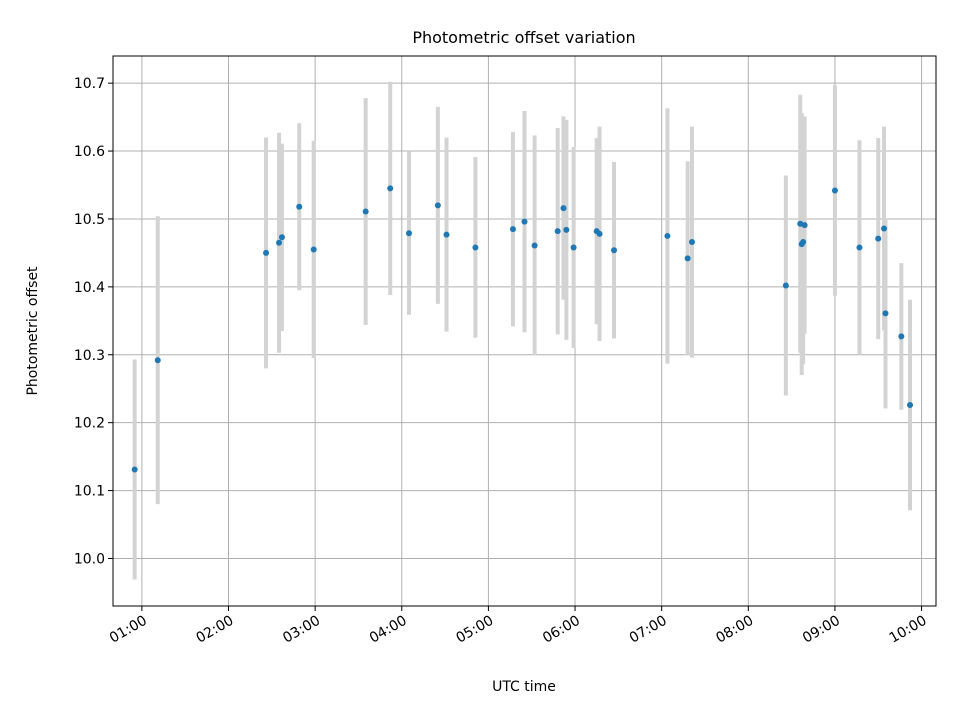 This screenshot has width=960, height=724. What do you see at coordinates (93, 321) in the screenshot?
I see `y-axis-ticks: 10.0 10.1 10.2 10.3 10.4 10.5 10.6 10.7` at bounding box center [93, 321].